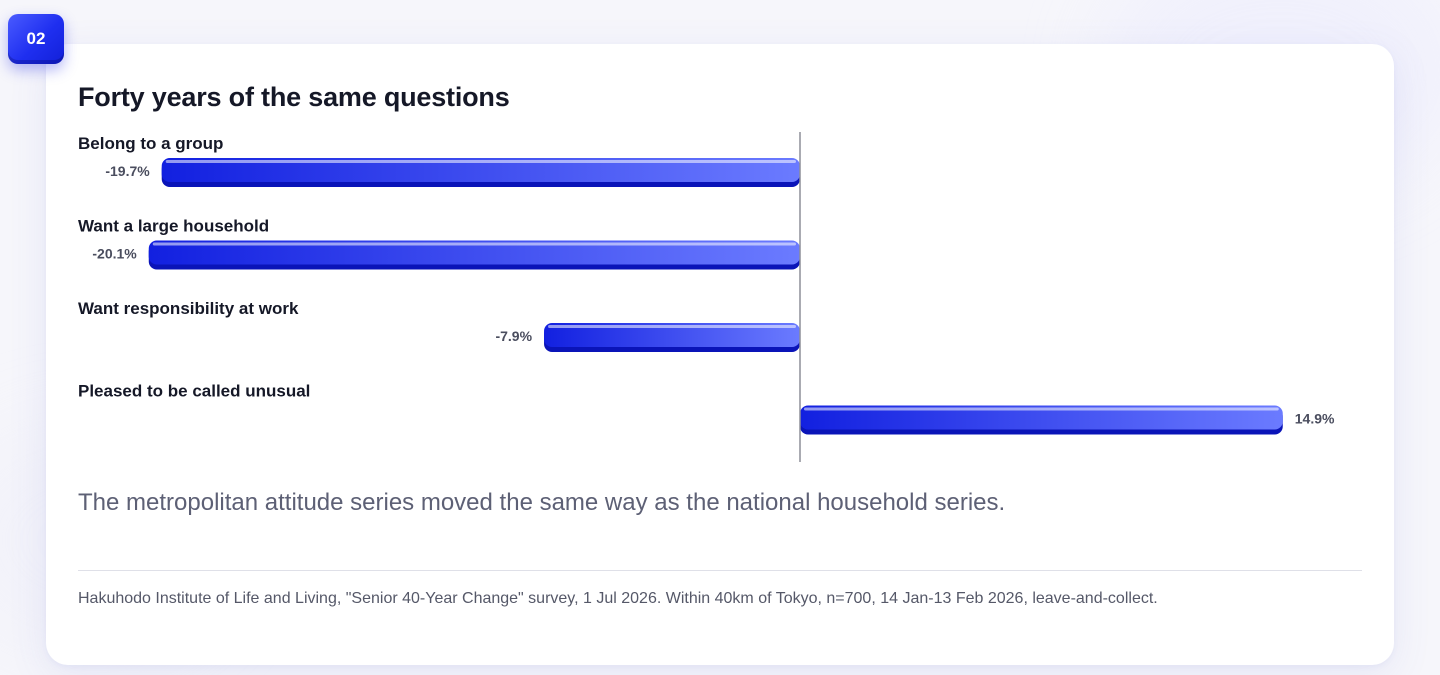 The width and height of the screenshot is (1440, 675). Describe the element at coordinates (114, 254) in the screenshot. I see `value-label: -20.1%` at that location.